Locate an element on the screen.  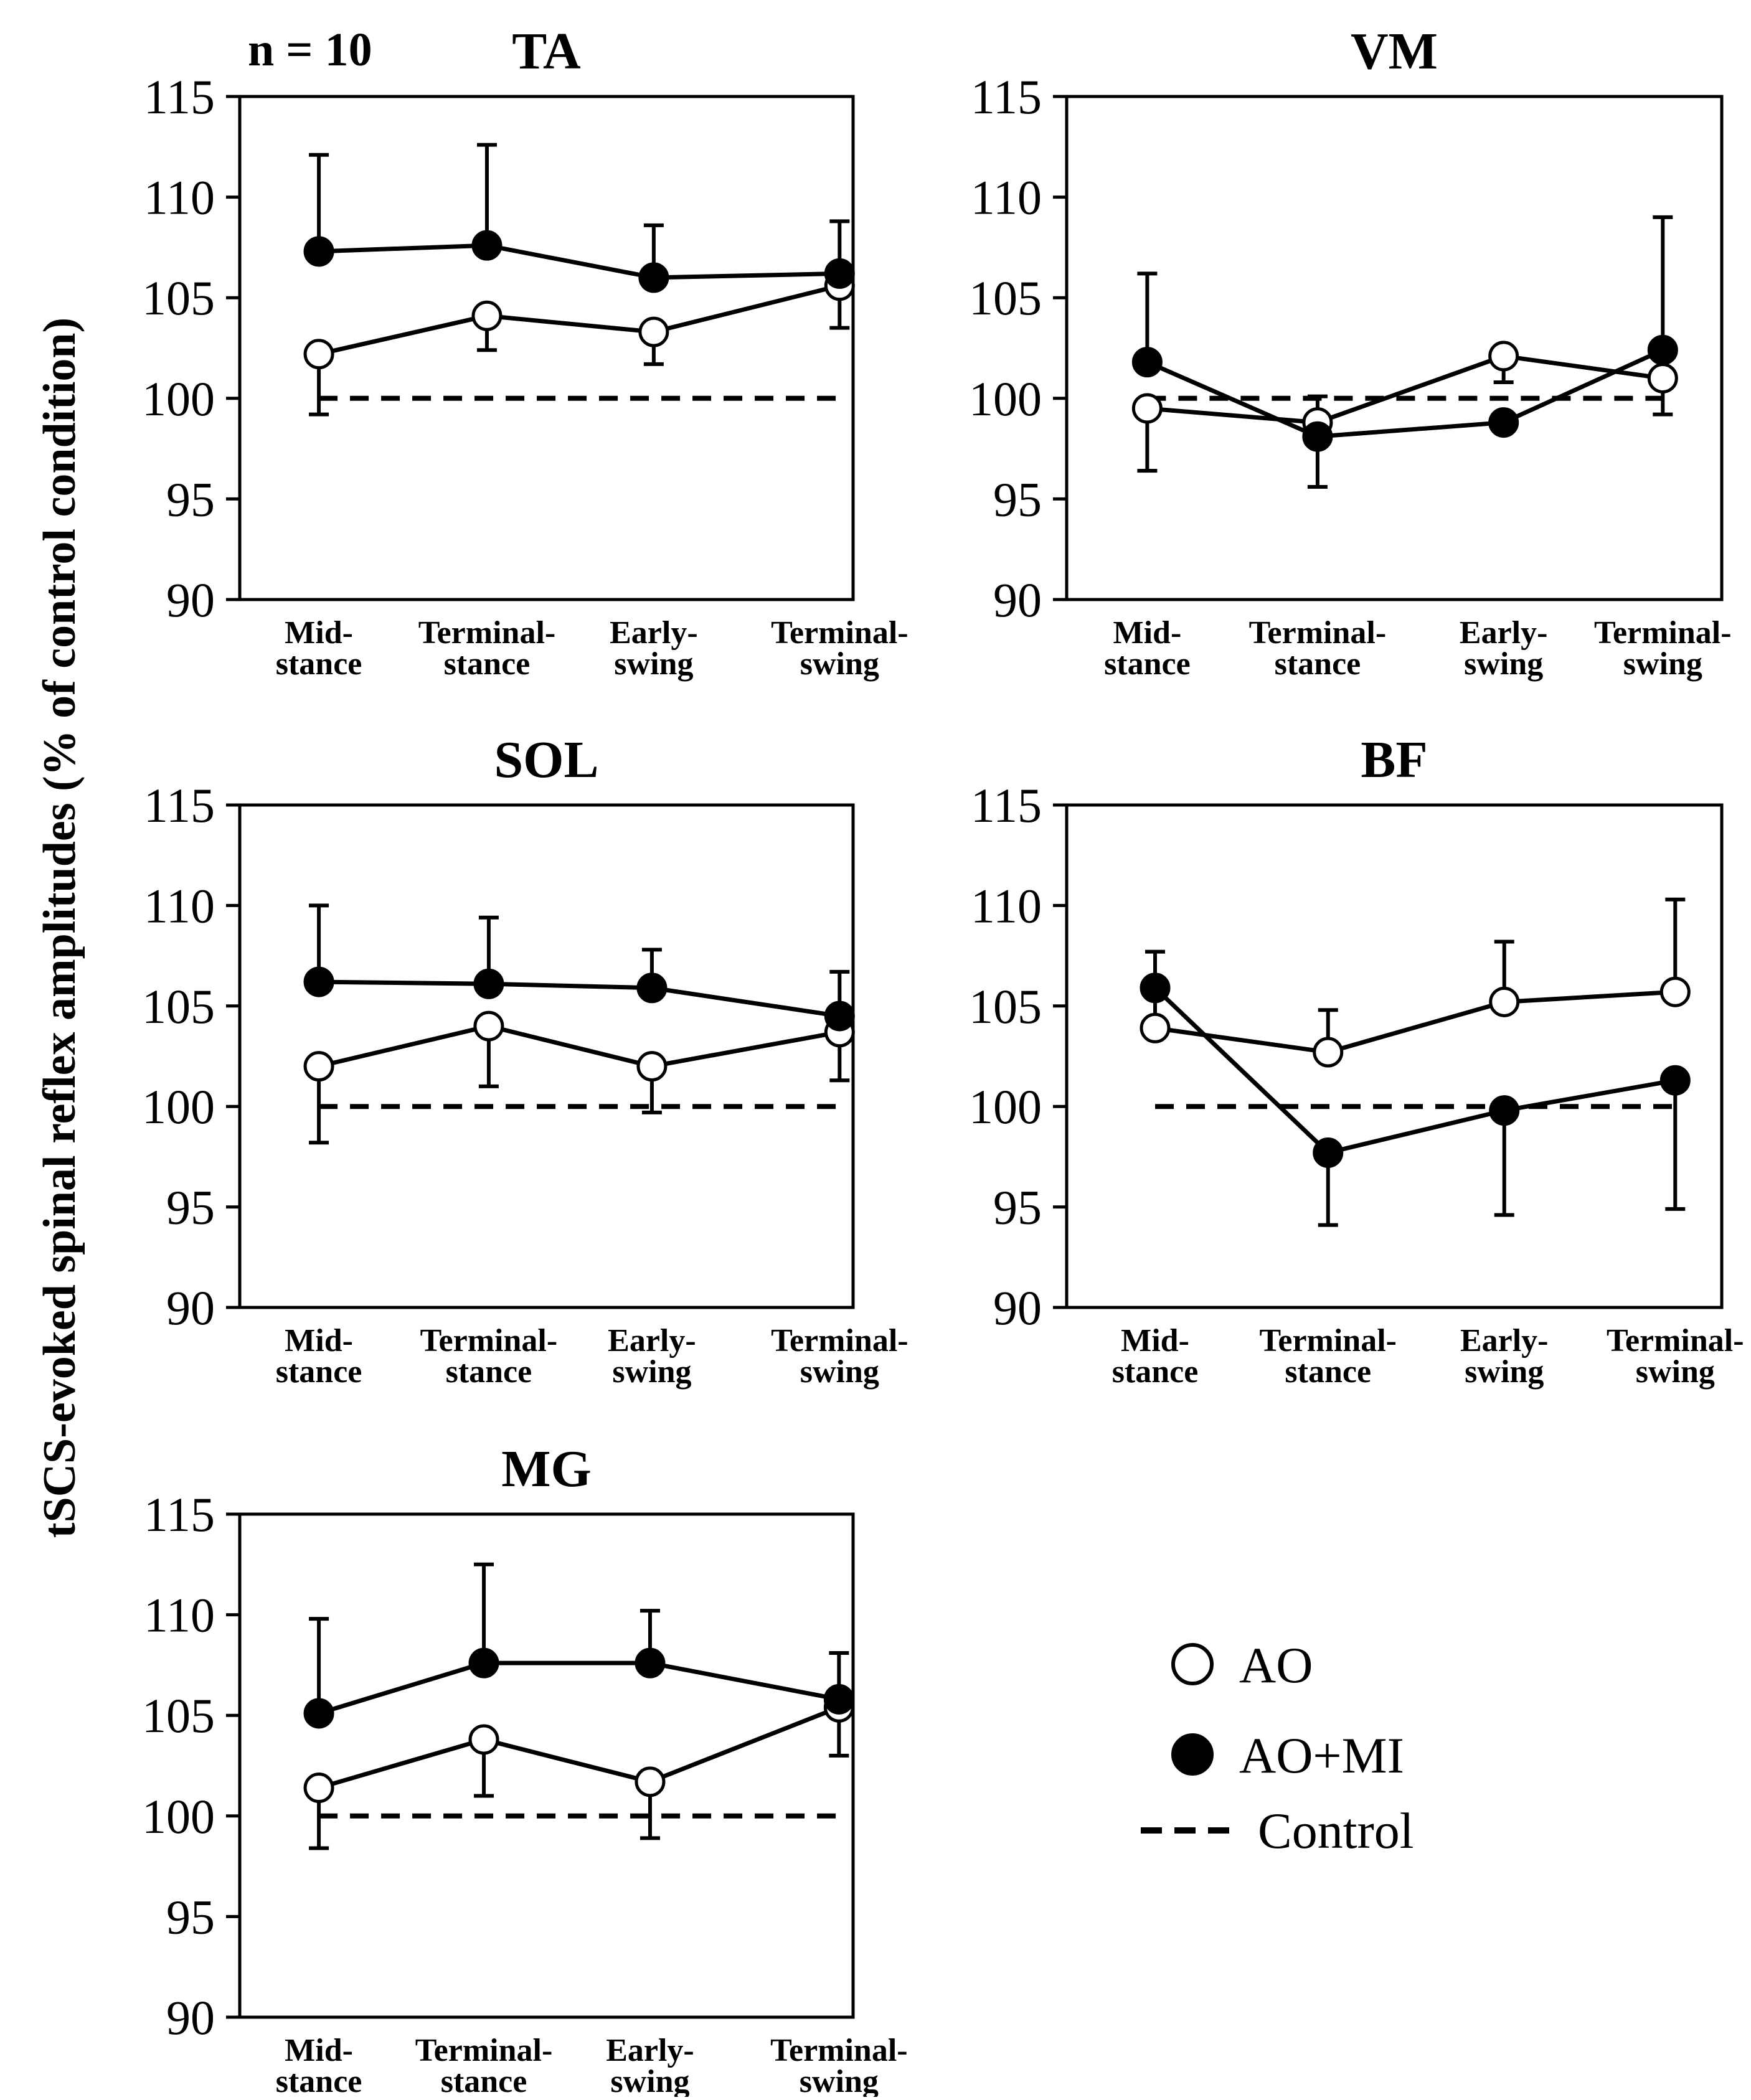
y-tick-label-mg: 105 is located at coordinates (178, 1715).